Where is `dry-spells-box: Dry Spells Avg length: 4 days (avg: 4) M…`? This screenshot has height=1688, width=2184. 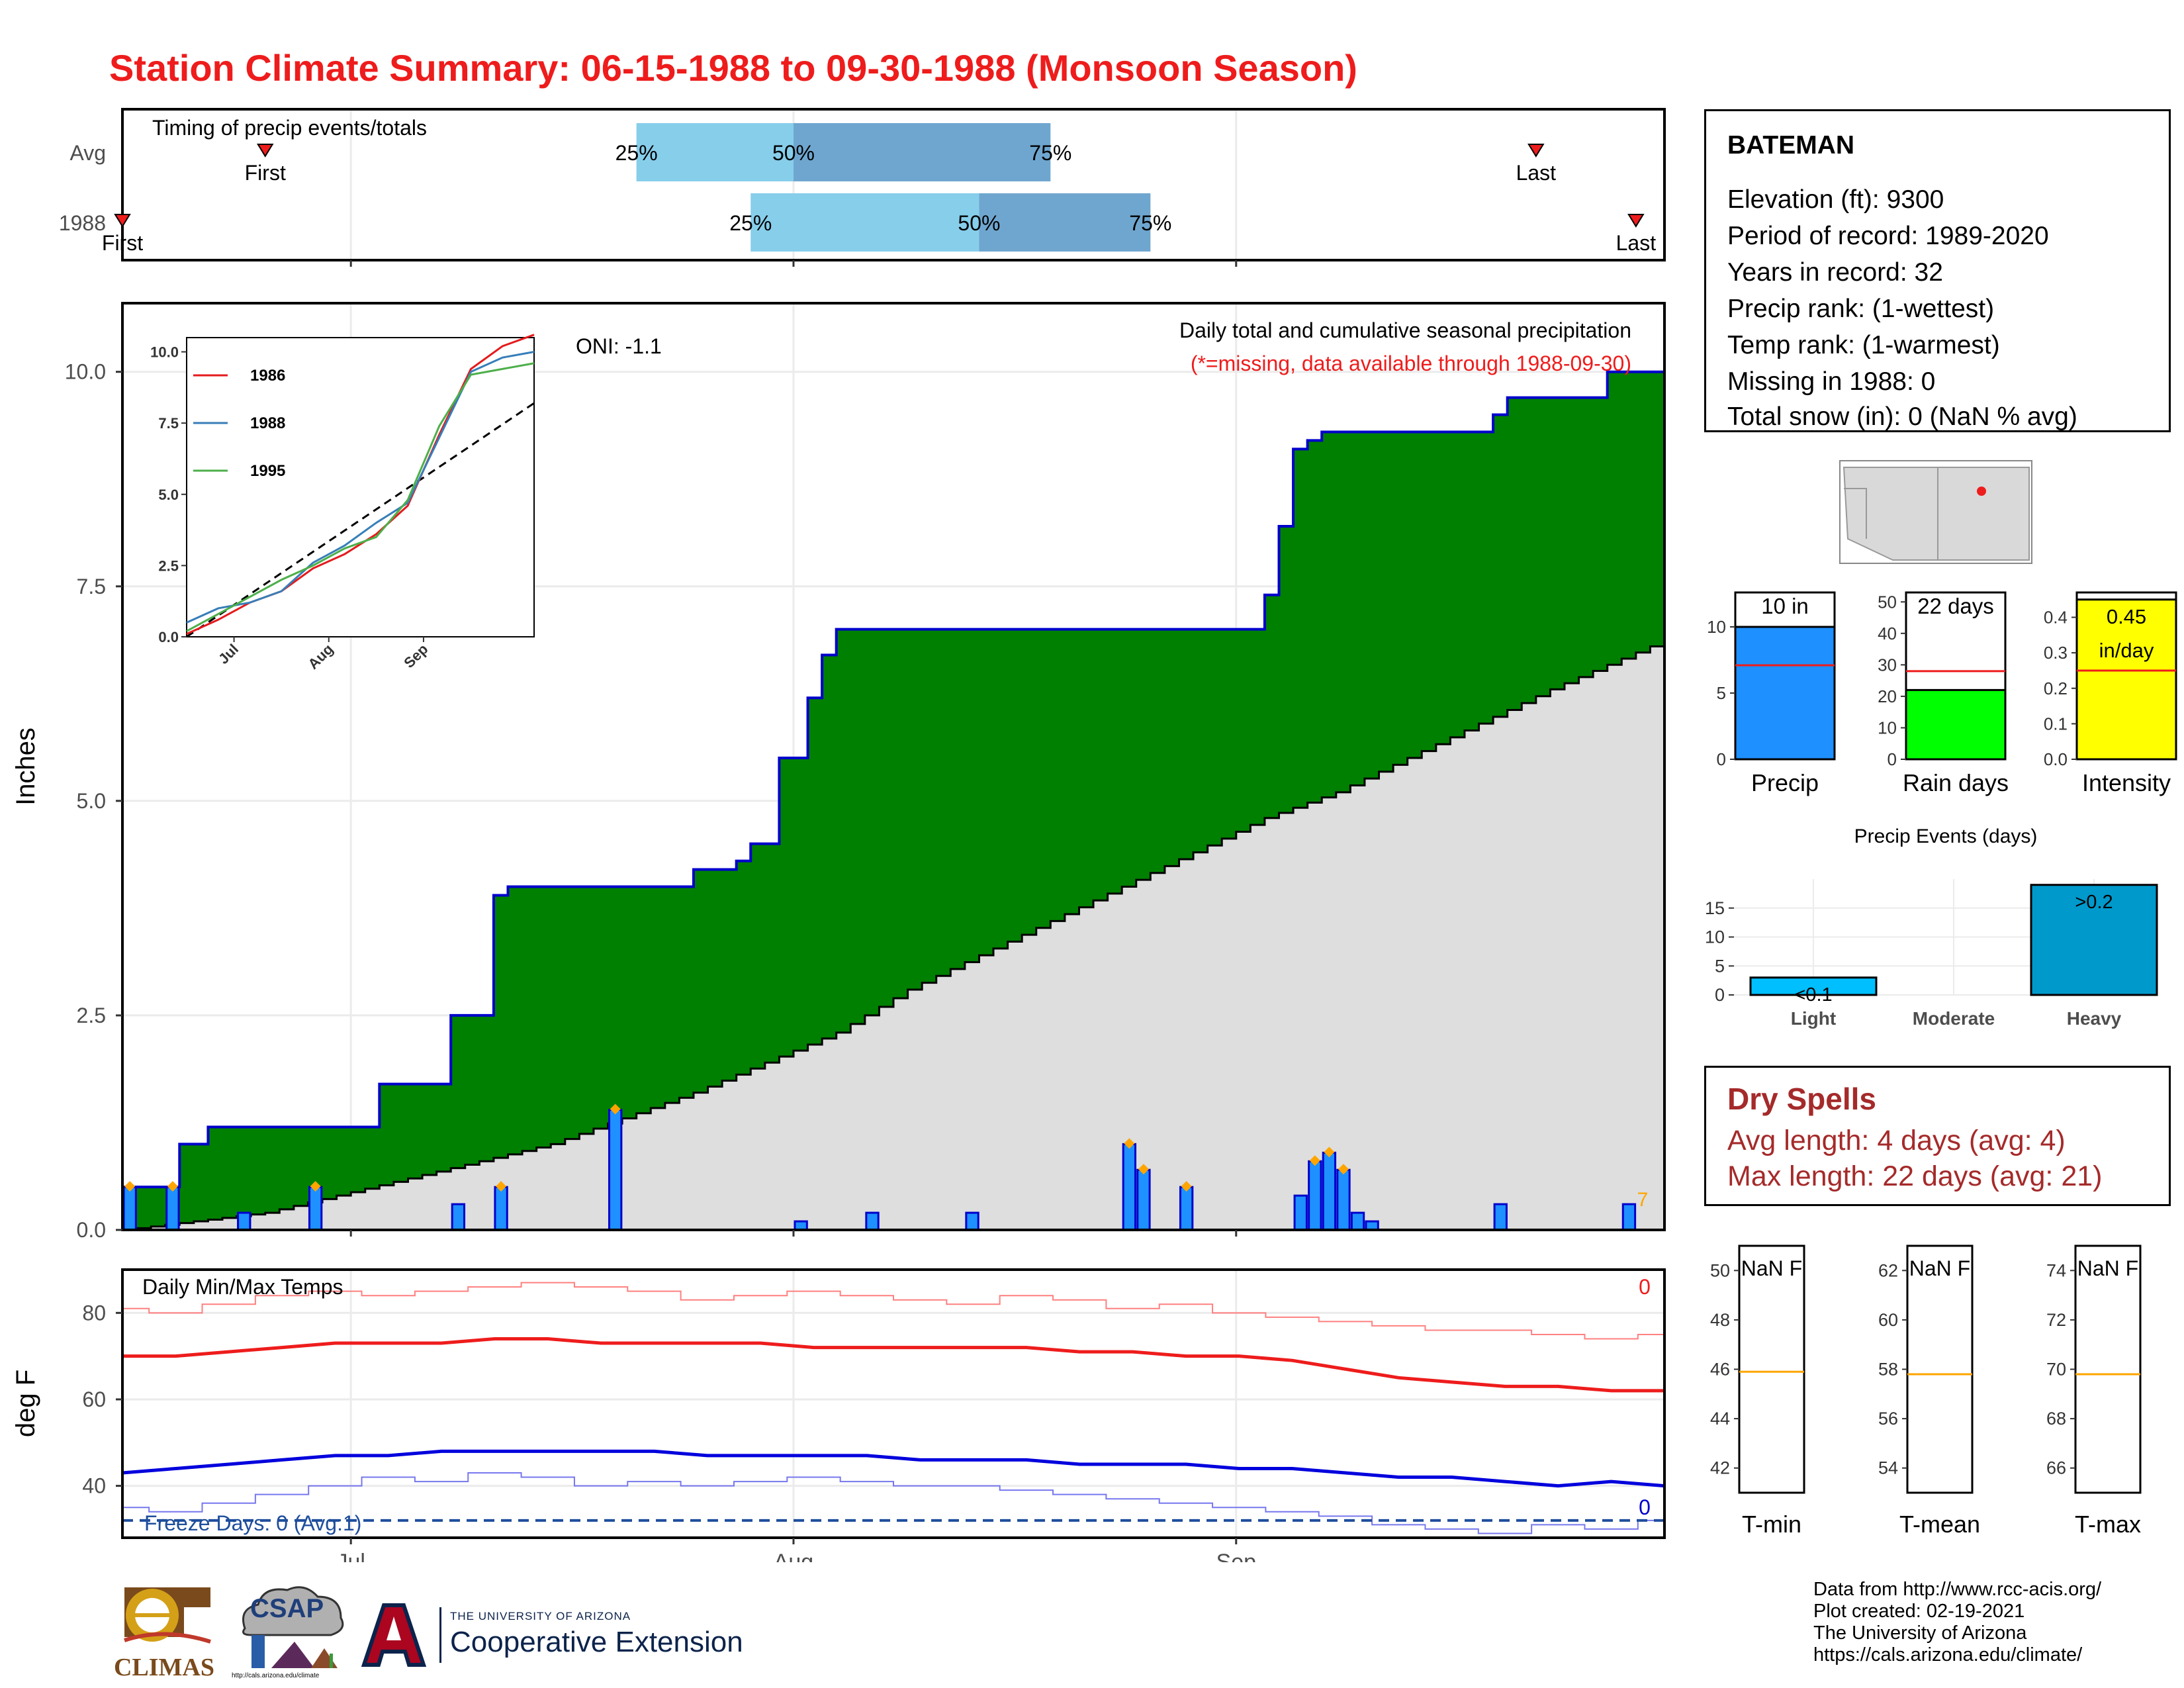 dry-spells-box: Dry Spells Avg length: 4 days (avg: 4) M… is located at coordinates (1937, 1136).